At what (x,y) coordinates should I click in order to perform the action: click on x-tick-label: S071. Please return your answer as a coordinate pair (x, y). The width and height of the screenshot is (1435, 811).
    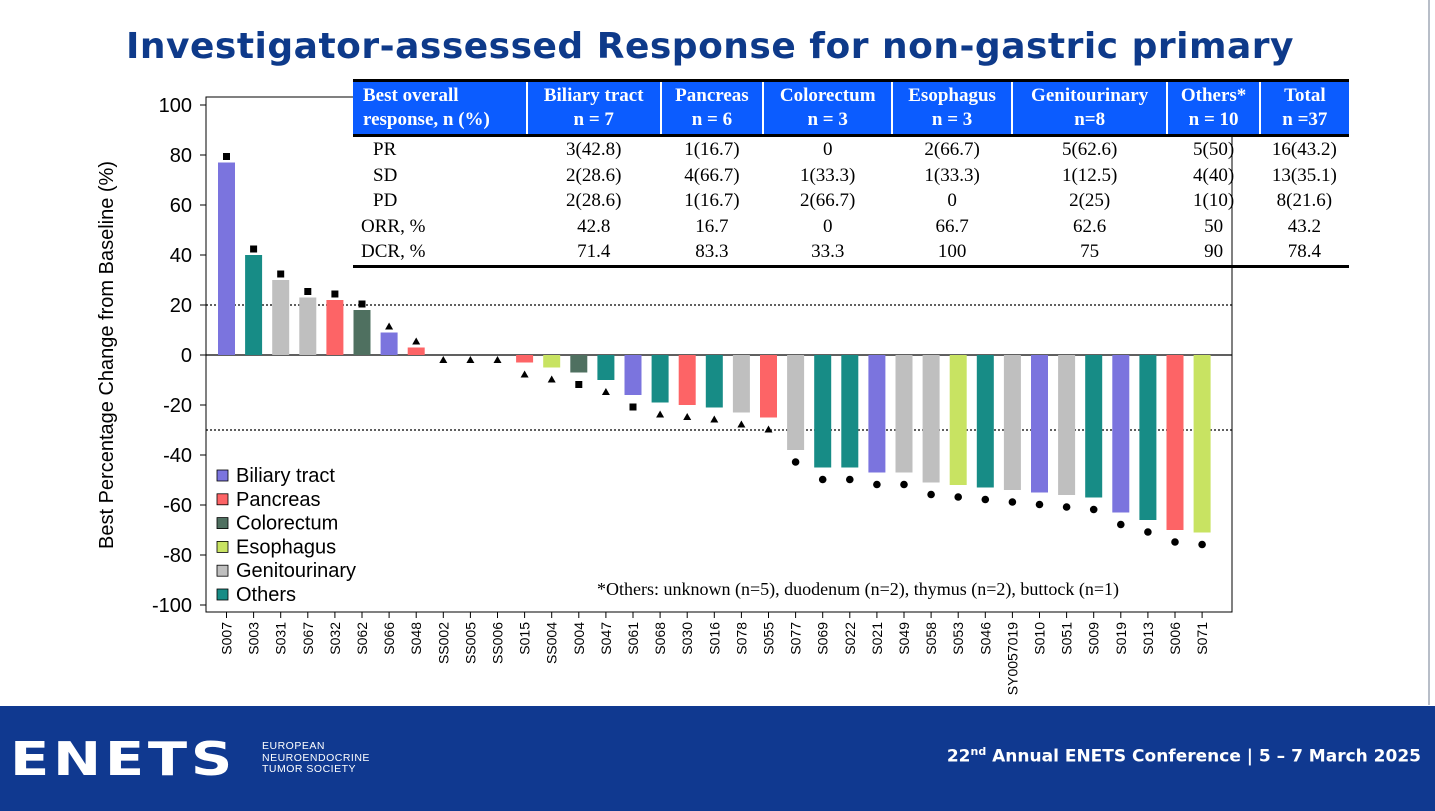
    Looking at the image, I should click on (1202, 638).